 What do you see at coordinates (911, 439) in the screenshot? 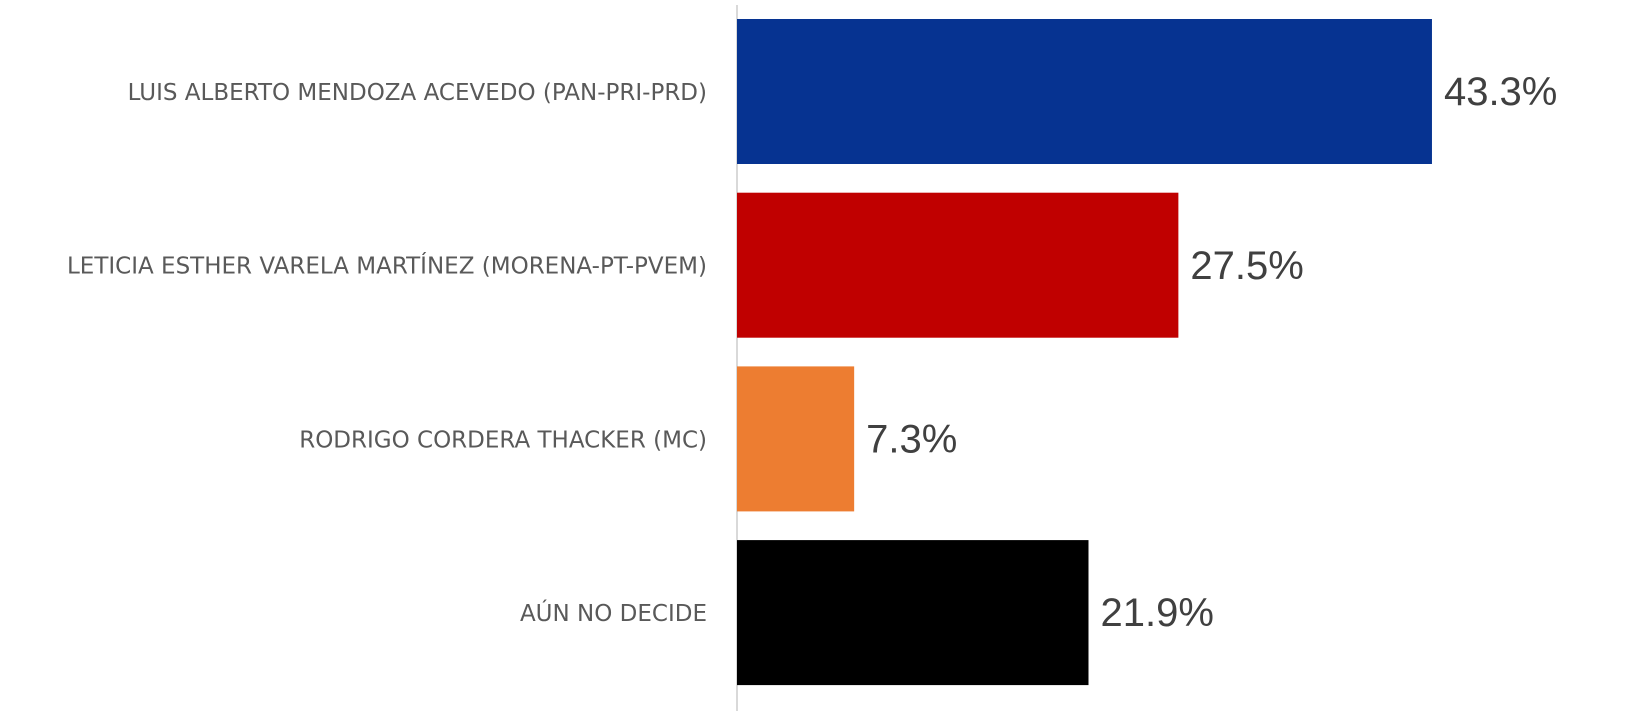
I see `value-label: 7.3%` at bounding box center [911, 439].